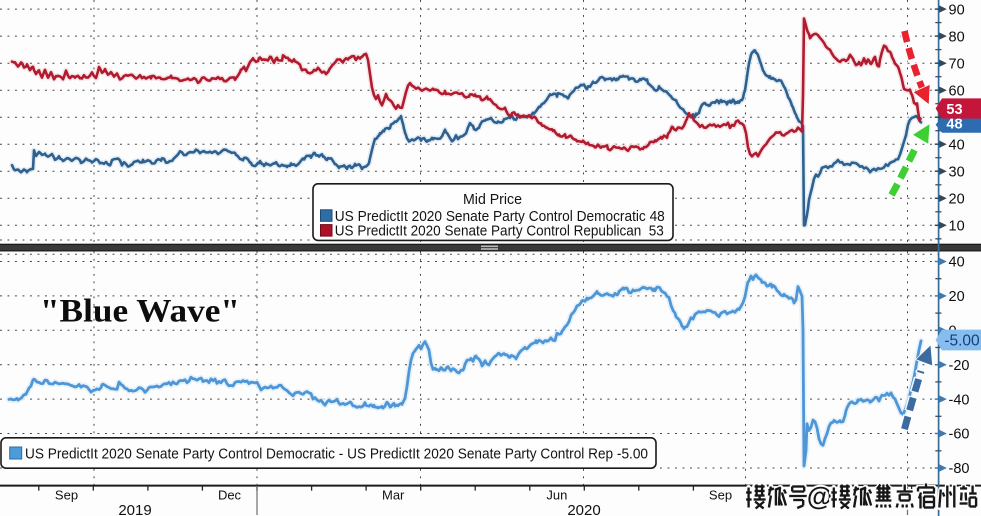 This screenshot has width=981, height=516. Describe the element at coordinates (134, 509) in the screenshot. I see `svg-text: 2019` at that location.